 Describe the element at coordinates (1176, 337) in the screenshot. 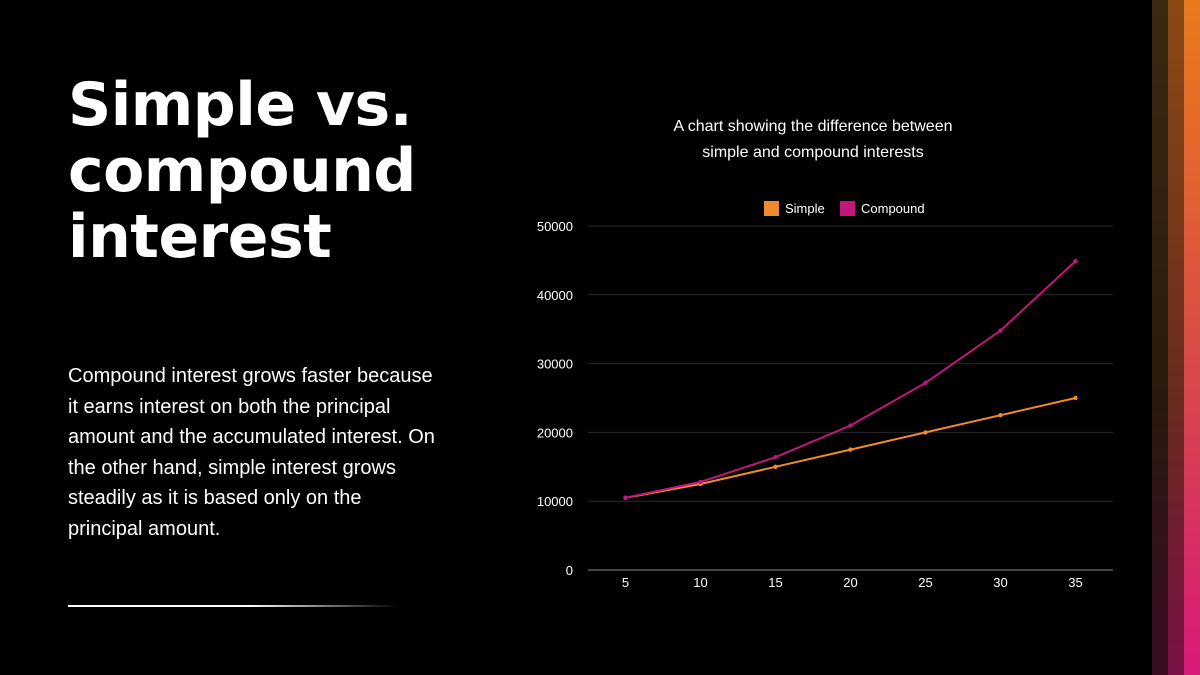

I see `accent-bar-middle` at that location.